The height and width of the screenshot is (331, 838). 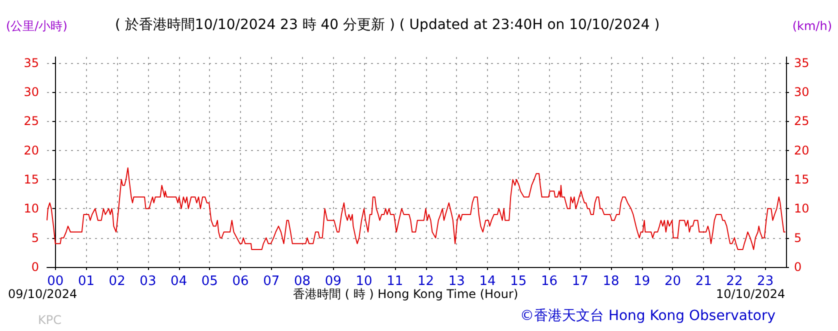 What do you see at coordinates (31, 121) in the screenshot?
I see `y-tick-label: 25` at bounding box center [31, 121].